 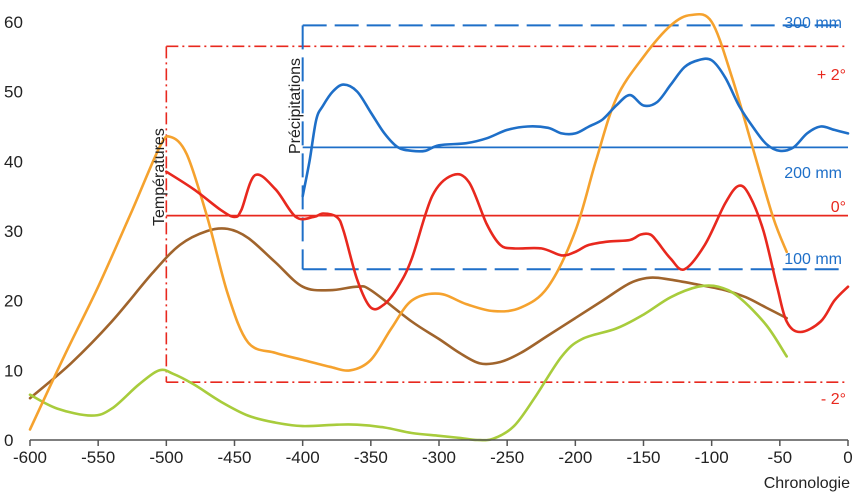 What do you see at coordinates (159, 177) in the screenshot?
I see `temperature-label: Températures` at bounding box center [159, 177].